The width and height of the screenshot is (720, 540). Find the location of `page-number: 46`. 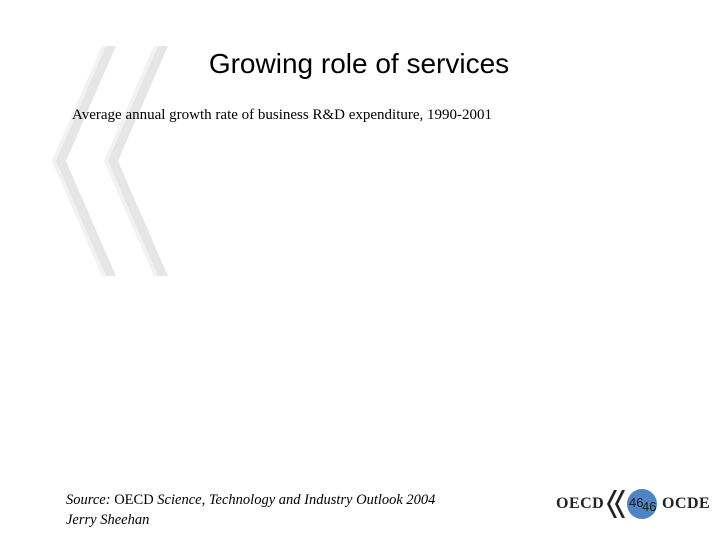

page-number: 46 is located at coordinates (636, 502).